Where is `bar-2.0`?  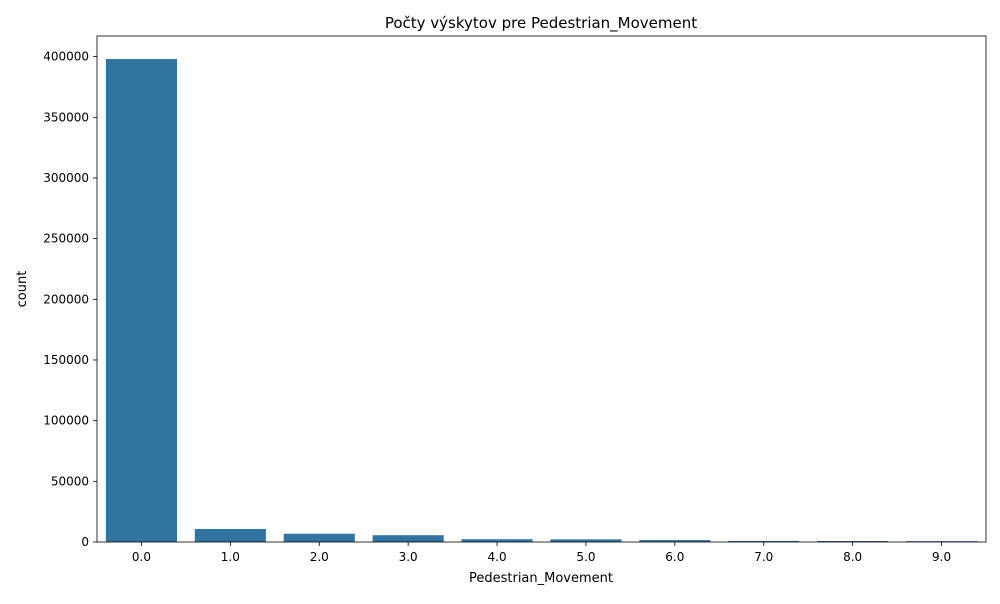 bar-2.0 is located at coordinates (319, 537).